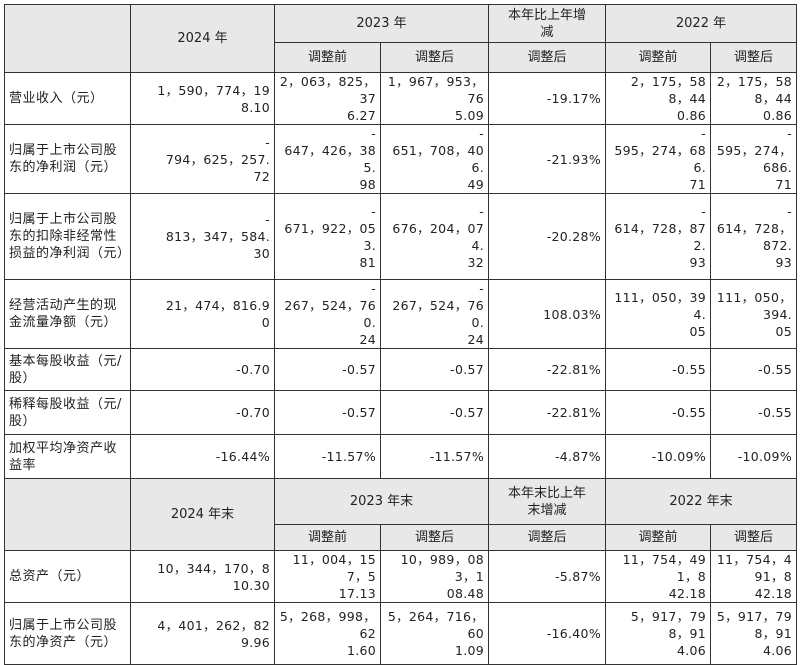 The width and height of the screenshot is (800, 665). I want to click on cell-change-end: -16.40%, so click(547, 633).